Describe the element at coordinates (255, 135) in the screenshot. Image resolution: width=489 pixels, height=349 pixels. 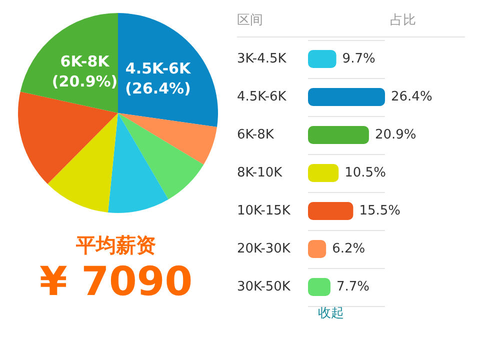
I see `y-tick-label: 6K-8K` at that location.